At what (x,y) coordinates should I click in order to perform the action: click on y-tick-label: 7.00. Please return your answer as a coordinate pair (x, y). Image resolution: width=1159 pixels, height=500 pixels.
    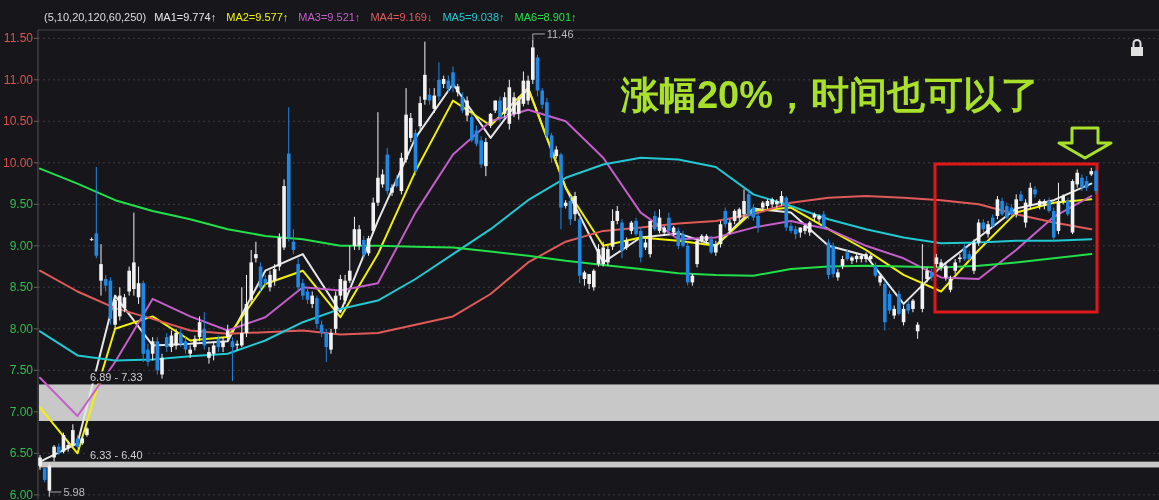
    Looking at the image, I should click on (21, 411).